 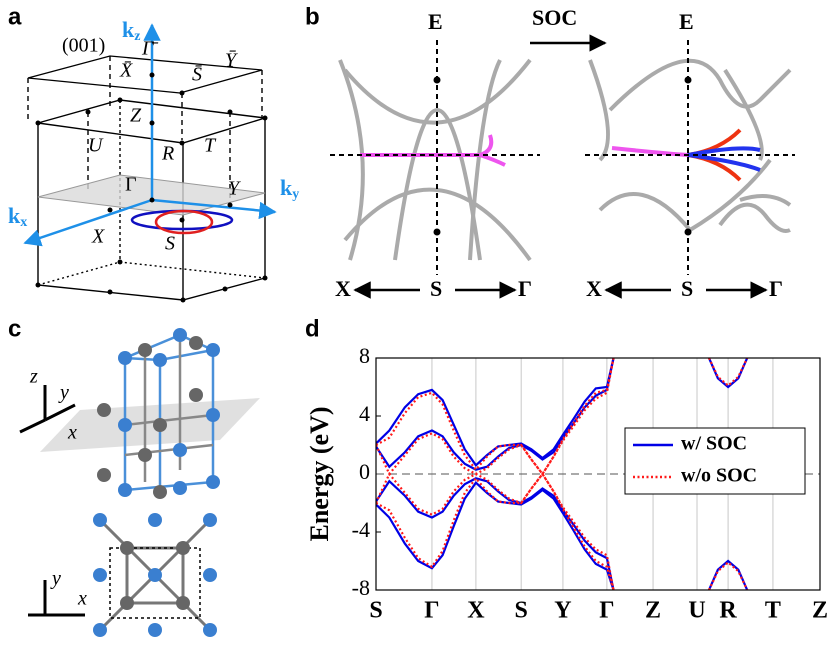 What do you see at coordinates (96, 146) in the screenshot?
I see `point-label: U` at bounding box center [96, 146].